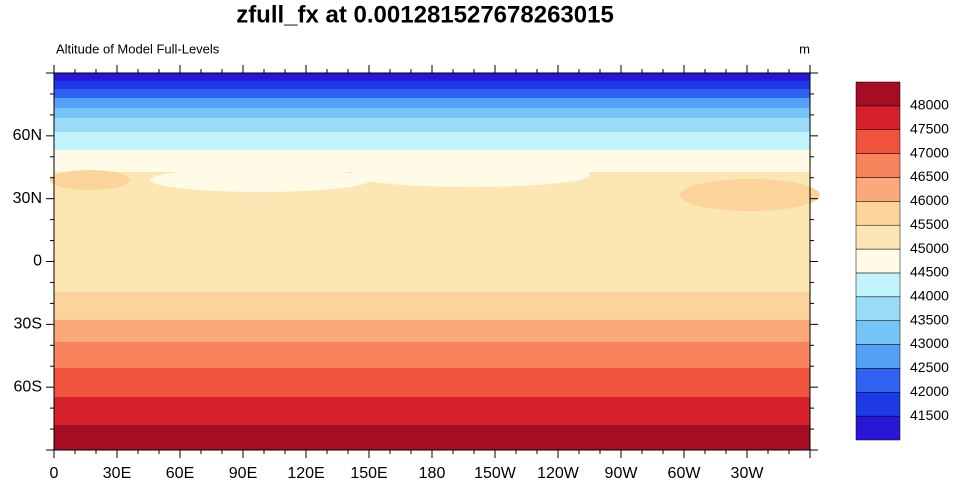 This screenshot has height=492, width=961. Describe the element at coordinates (368, 473) in the screenshot. I see `x-tick-label: 150E` at that location.